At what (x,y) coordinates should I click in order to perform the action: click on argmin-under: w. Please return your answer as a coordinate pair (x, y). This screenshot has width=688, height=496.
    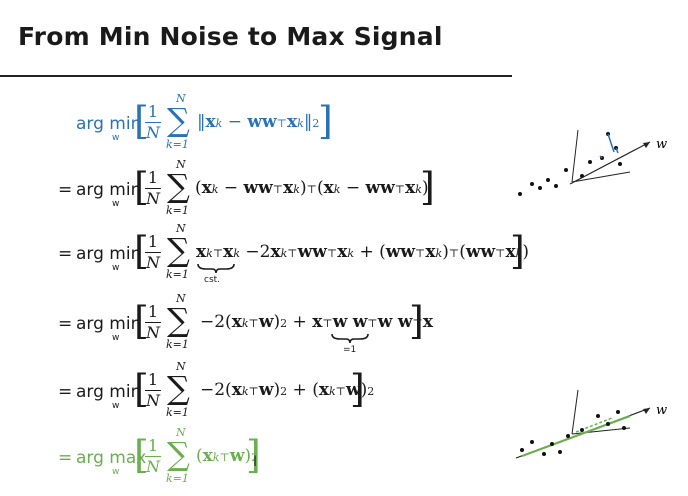
    Looking at the image, I should click on (116, 138).